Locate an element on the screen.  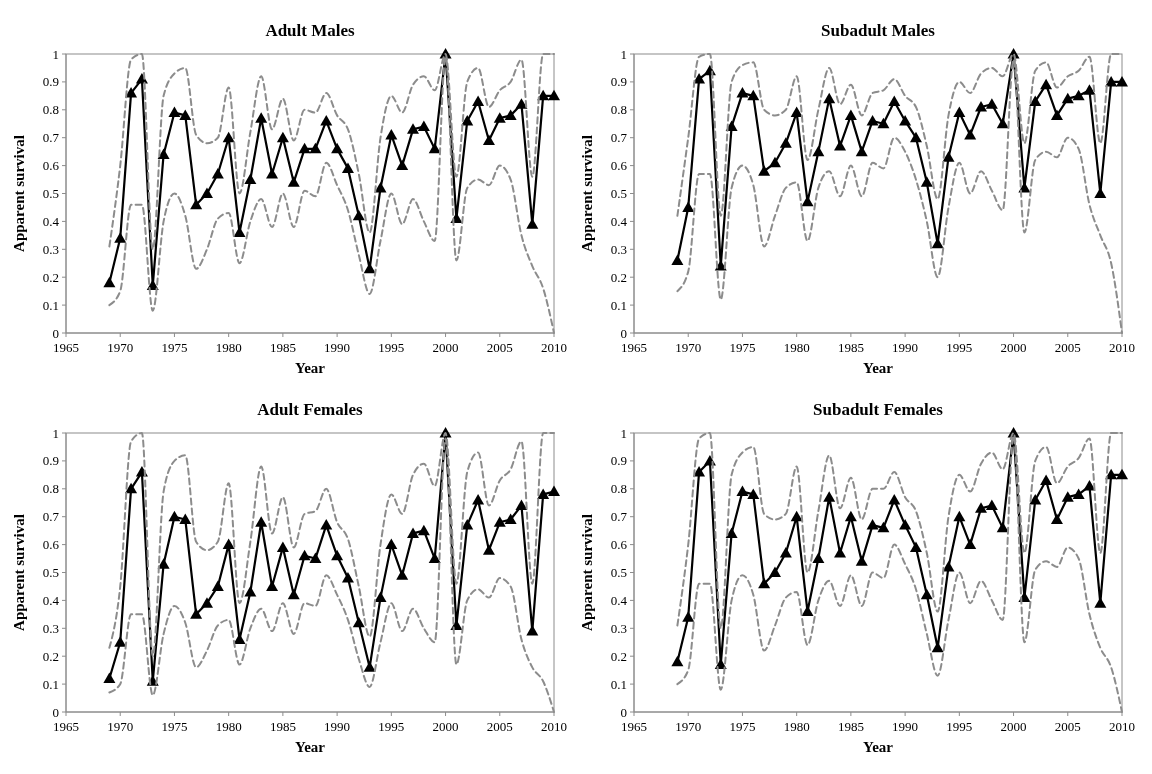
x-tick-label: 1965 is located at coordinates (634, 347).